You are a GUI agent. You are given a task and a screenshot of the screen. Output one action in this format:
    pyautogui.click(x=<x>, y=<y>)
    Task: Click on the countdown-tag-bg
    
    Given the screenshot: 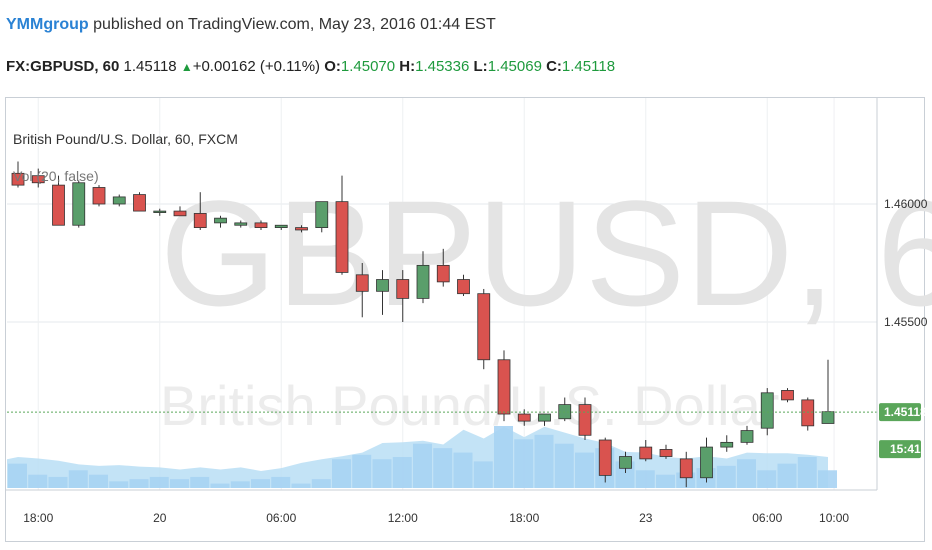 What is the action you would take?
    pyautogui.click(x=900, y=449)
    